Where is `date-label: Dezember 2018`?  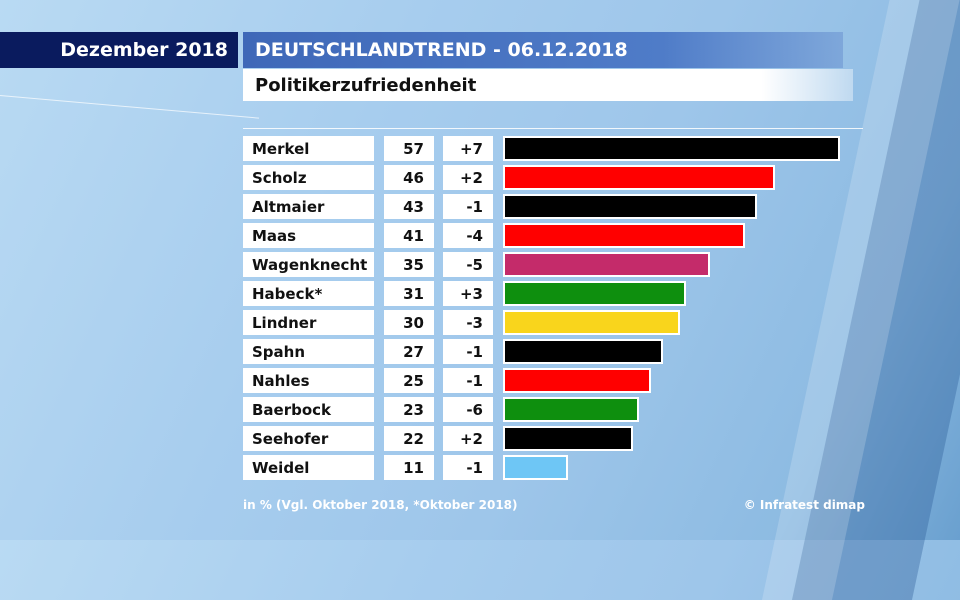
date-label: Dezember 2018 is located at coordinates (119, 50).